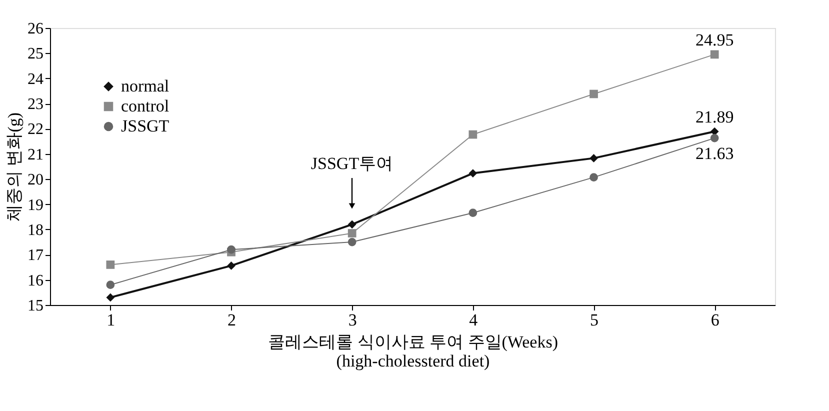 The height and width of the screenshot is (411, 829). What do you see at coordinates (36, 306) in the screenshot?
I see `y-tick-label: 15` at bounding box center [36, 306].